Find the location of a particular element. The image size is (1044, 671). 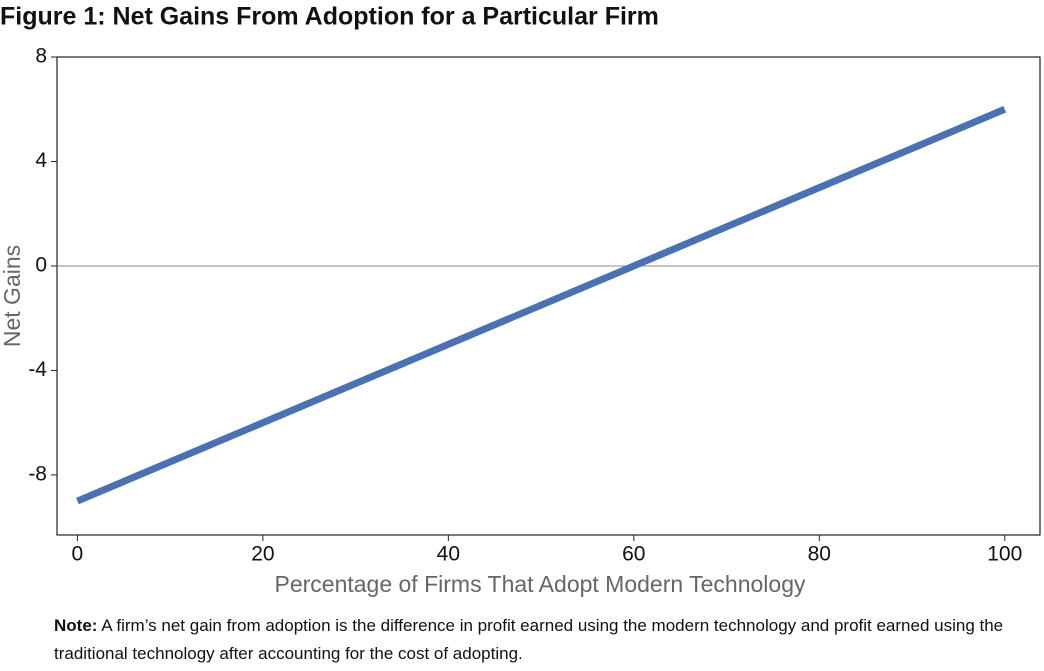

note-label: Note: is located at coordinates (76, 625).